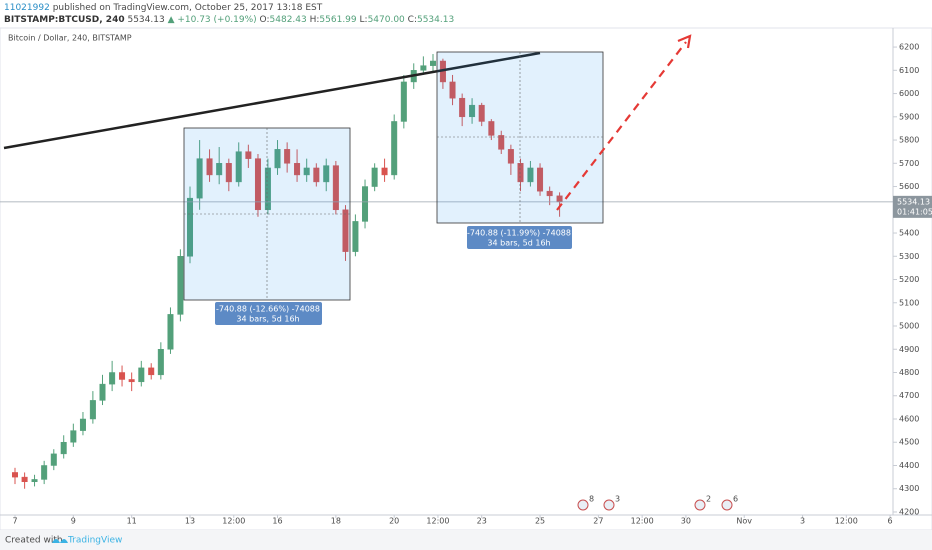 The image size is (932, 550). Describe the element at coordinates (60, 541) in the screenshot. I see `logo` at that location.